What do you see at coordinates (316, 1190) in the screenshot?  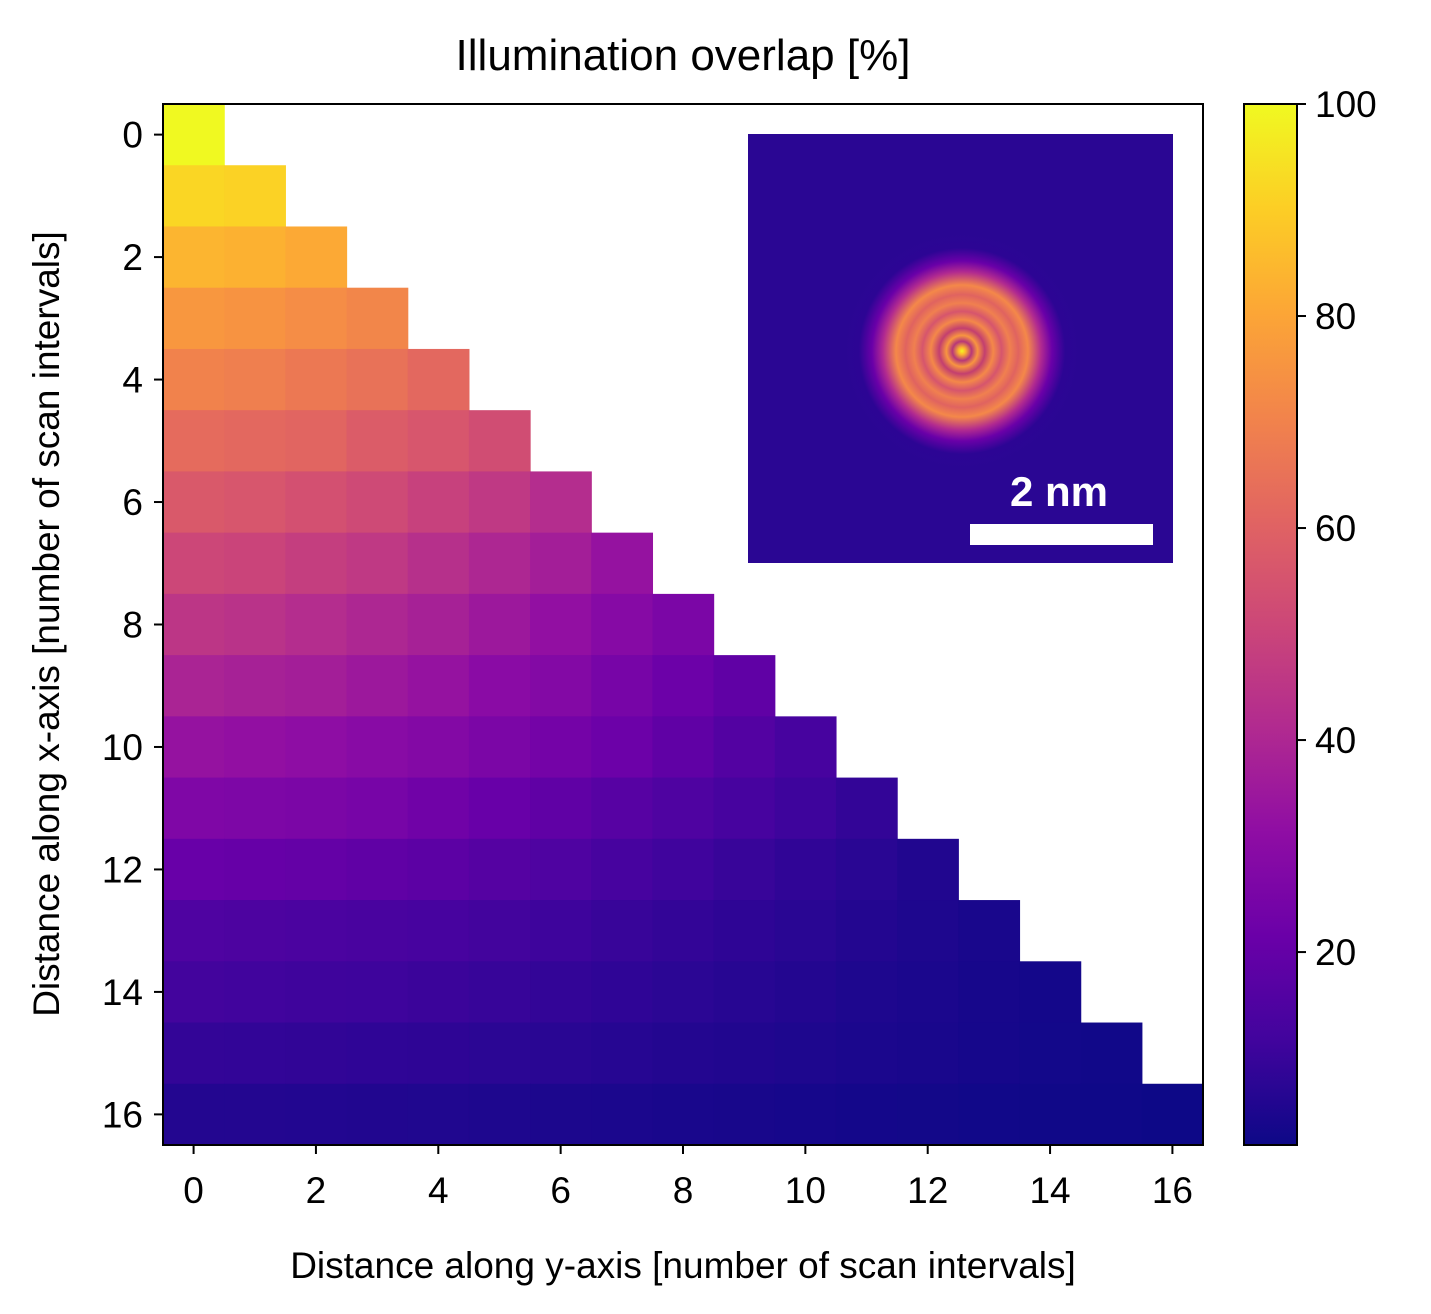 I see `x-tick-label: 2` at bounding box center [316, 1190].